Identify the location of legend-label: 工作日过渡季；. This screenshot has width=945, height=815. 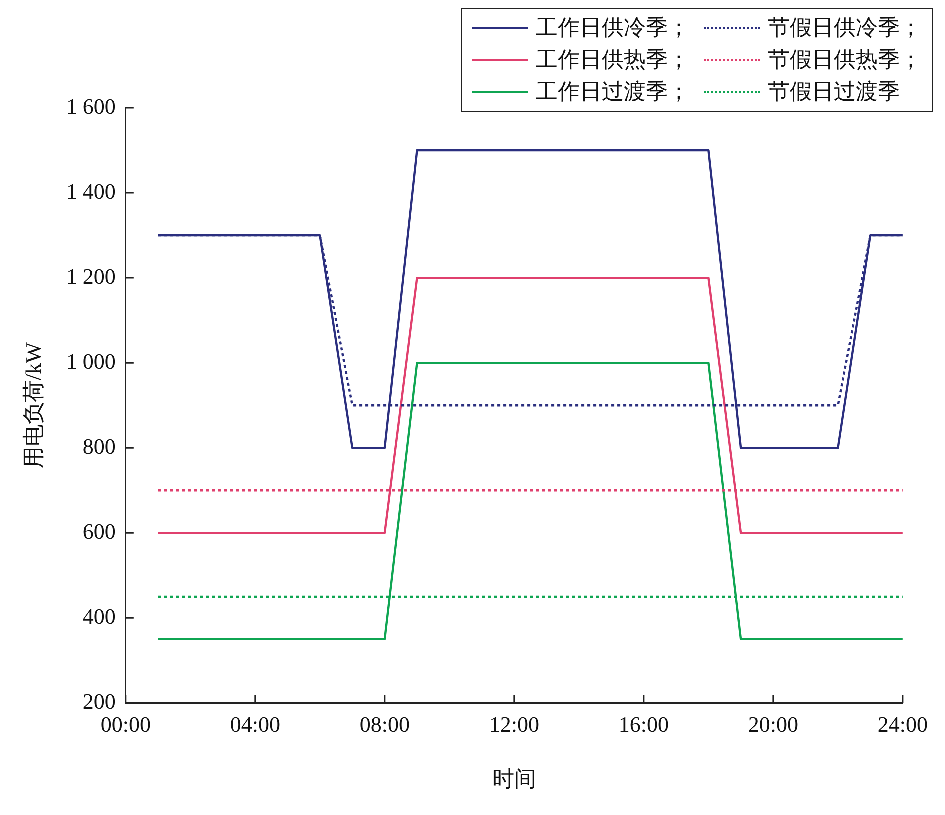
(613, 92).